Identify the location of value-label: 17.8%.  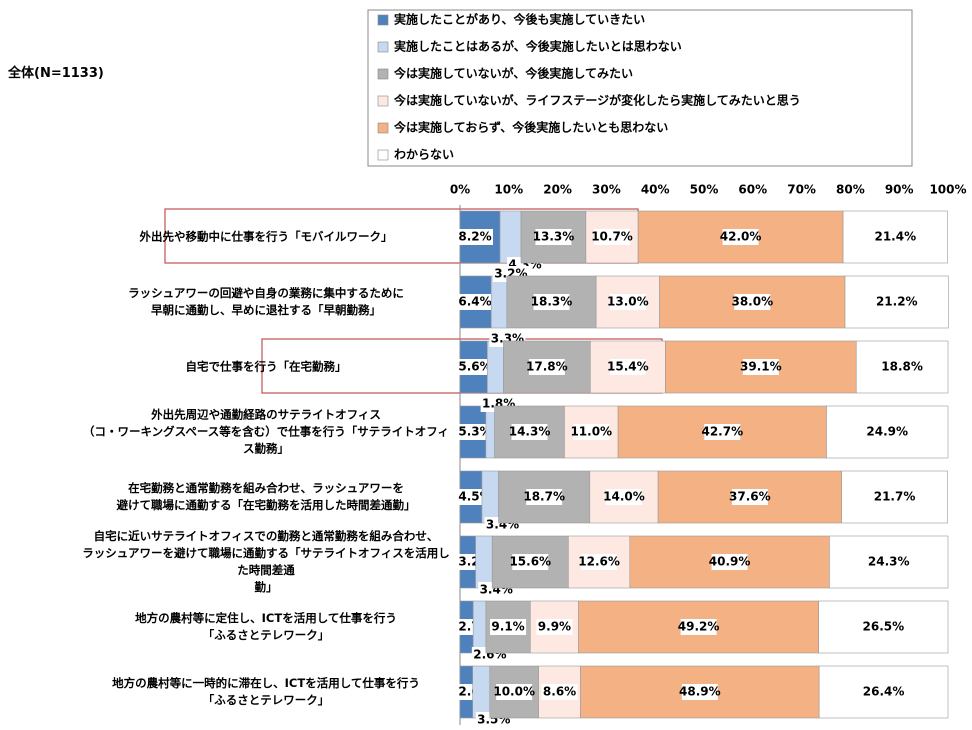
(547, 367).